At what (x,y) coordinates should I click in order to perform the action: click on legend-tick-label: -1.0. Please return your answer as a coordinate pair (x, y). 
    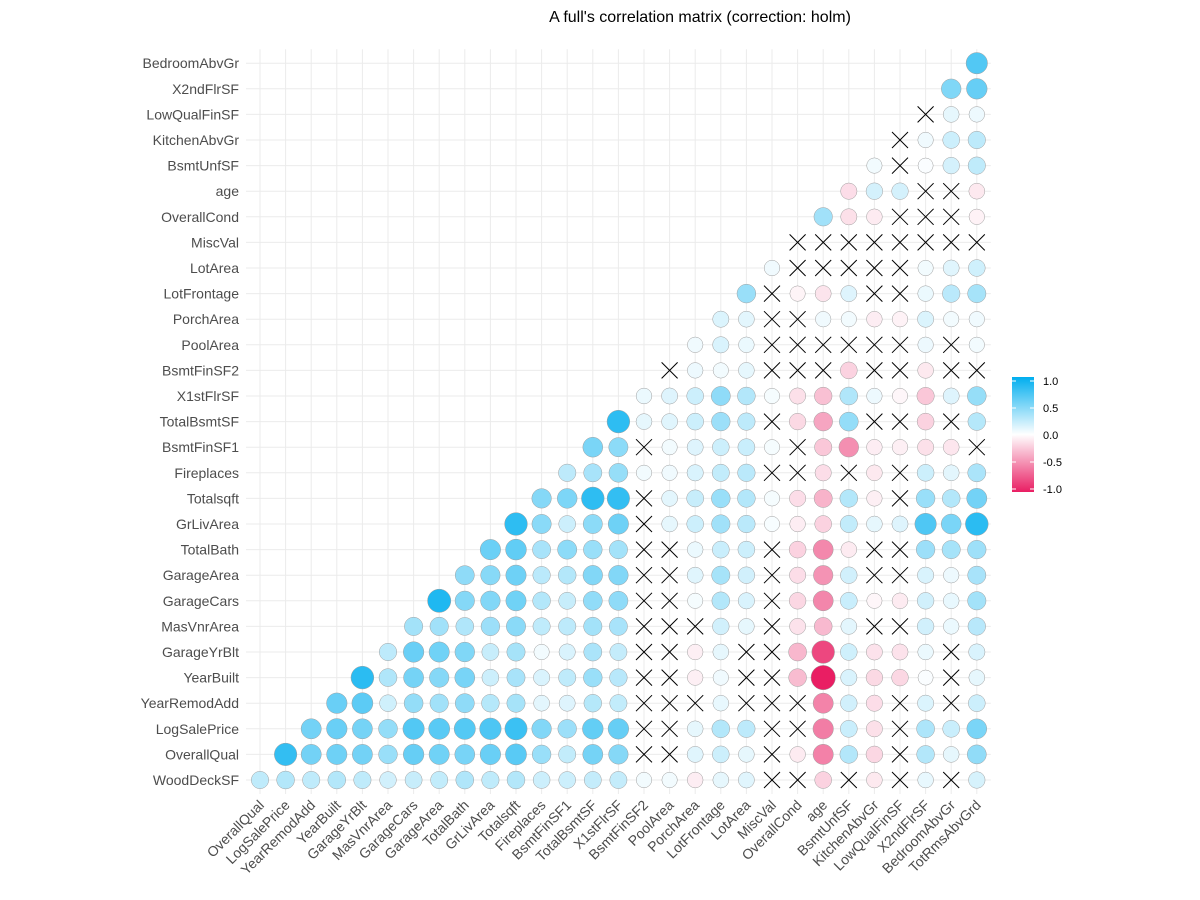
    Looking at the image, I should click on (1052, 490).